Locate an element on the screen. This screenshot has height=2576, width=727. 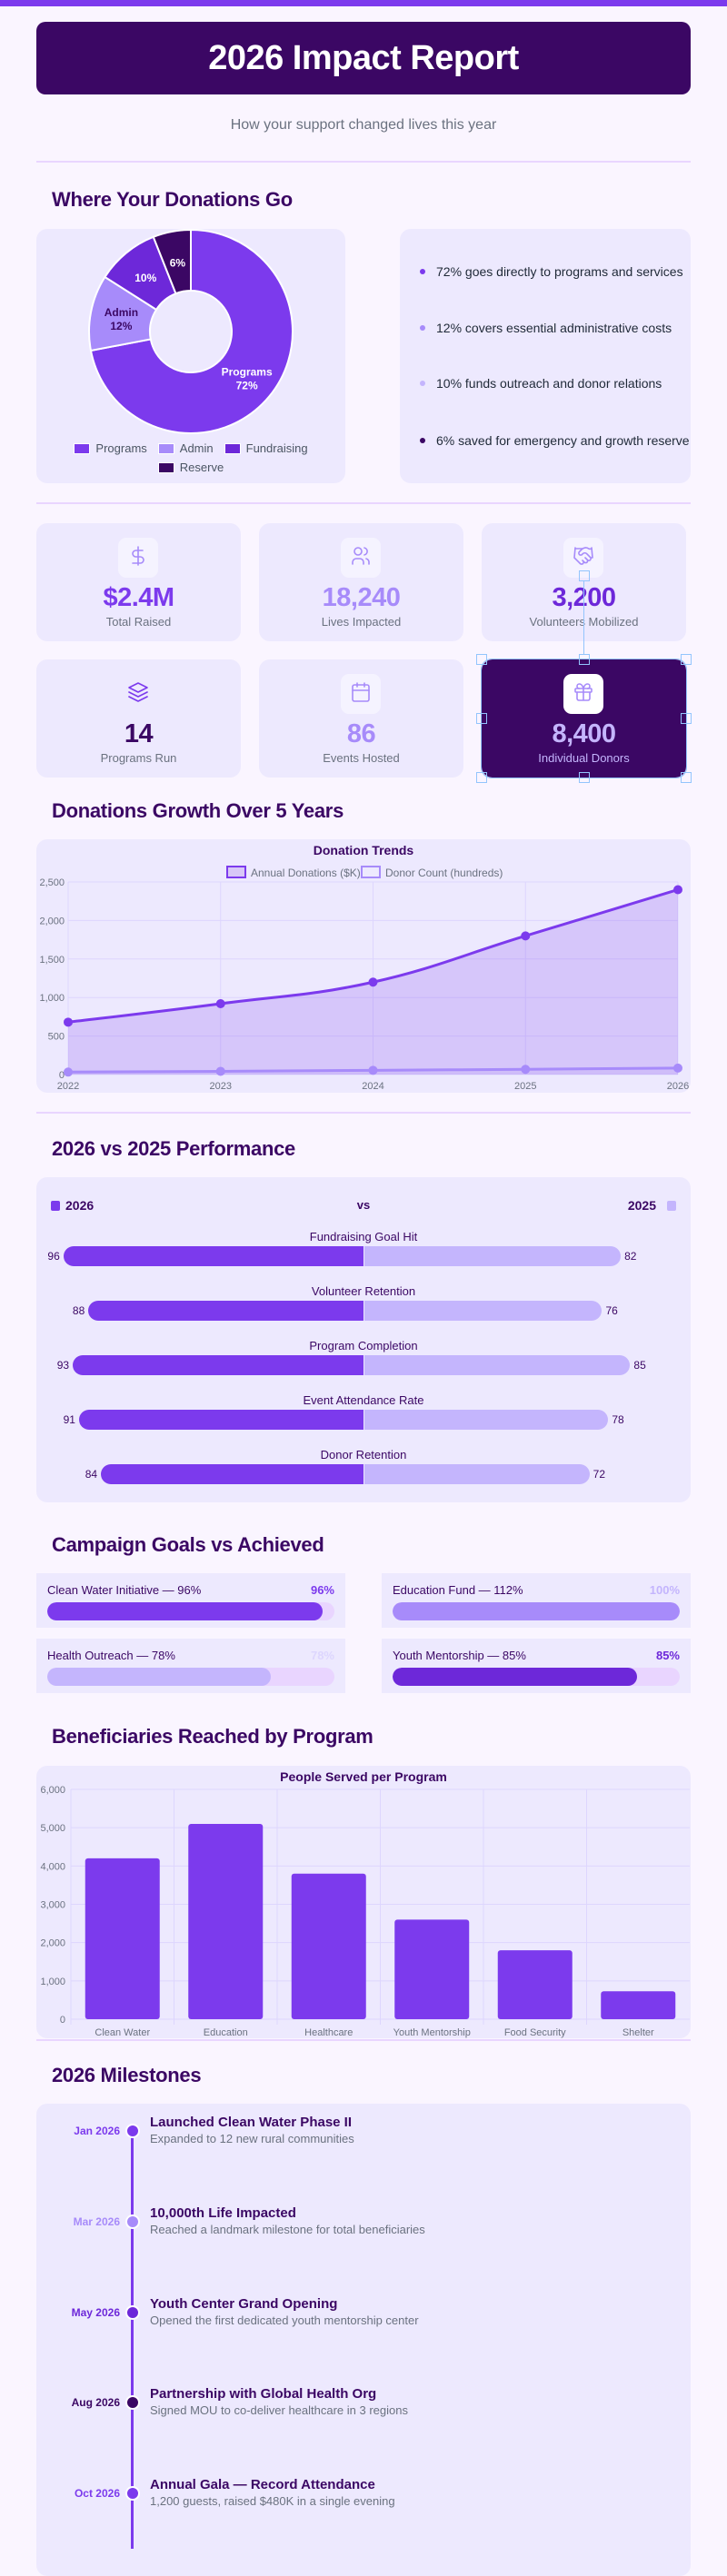
donut-slice-reserve is located at coordinates (172, 262).